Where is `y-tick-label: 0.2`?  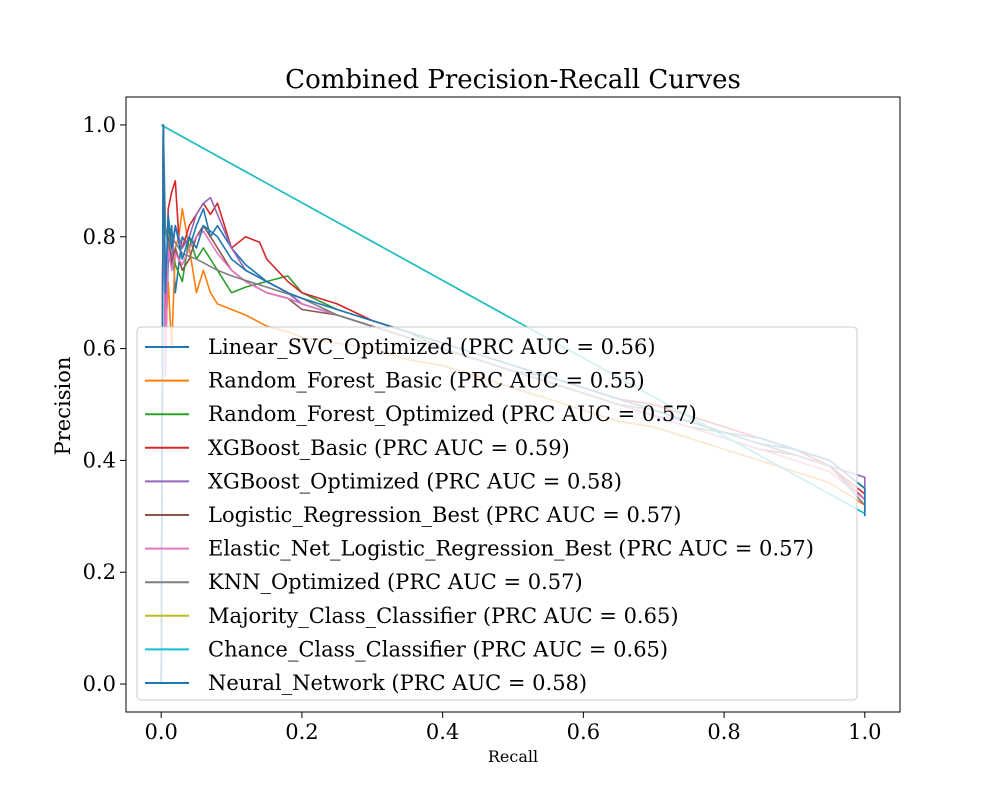
y-tick-label: 0.2 is located at coordinates (99, 572).